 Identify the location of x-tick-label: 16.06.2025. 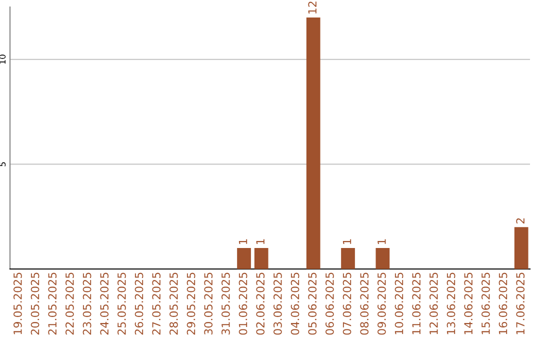
(503, 303).